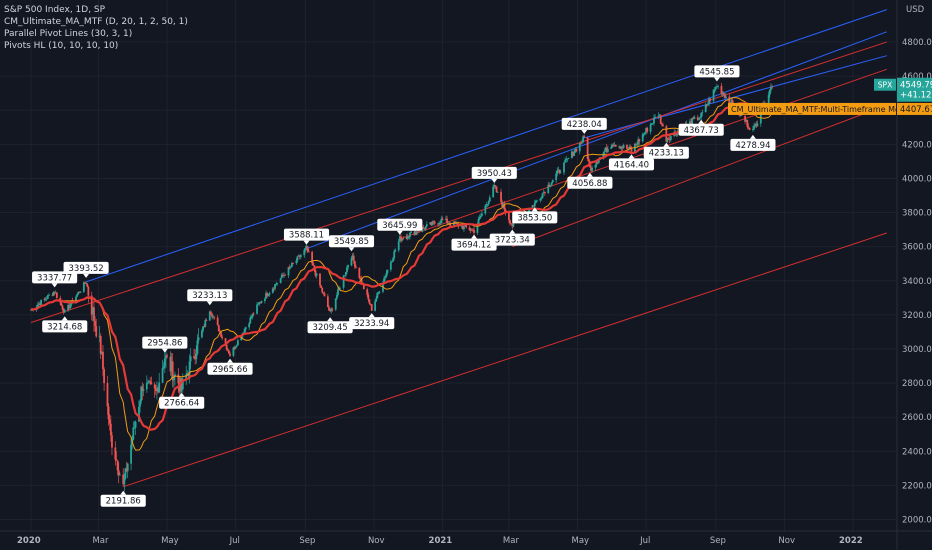 The width and height of the screenshot is (932, 550). Describe the element at coordinates (61, 46) in the screenshot. I see `indicator-pivots-hl: Pivots HL (10, 10, 10, 10)` at that location.